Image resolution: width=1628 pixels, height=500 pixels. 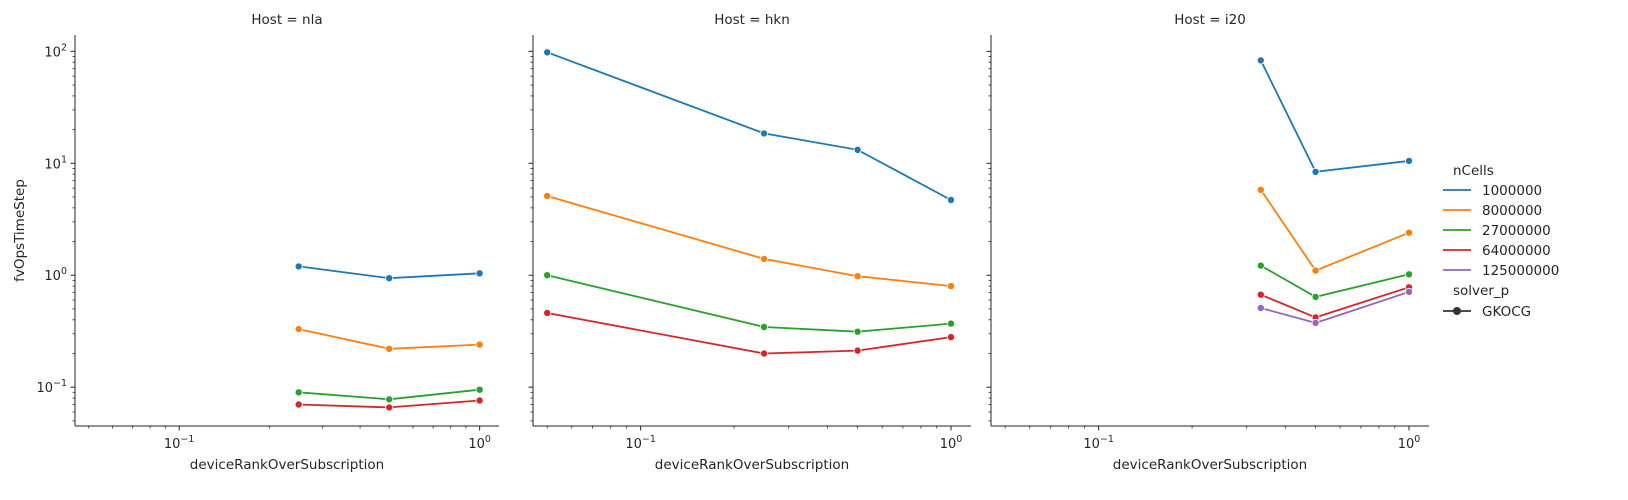 What do you see at coordinates (752, 20) in the screenshot?
I see `panel-title: Host = hkn` at bounding box center [752, 20].